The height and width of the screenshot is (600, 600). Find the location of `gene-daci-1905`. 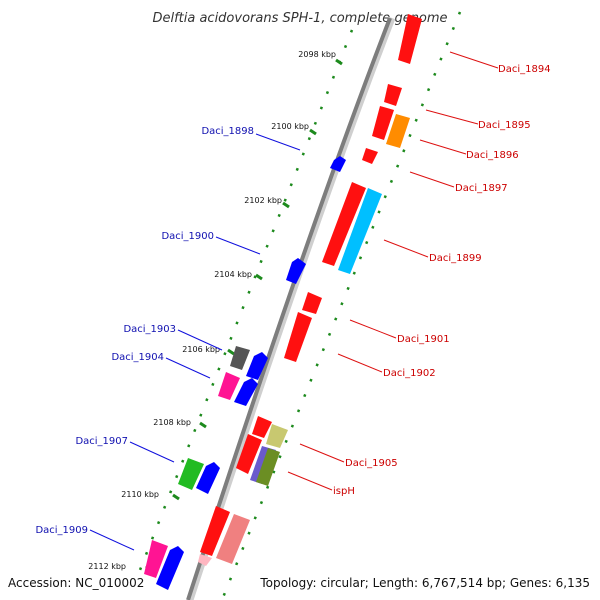

gene-daci-1905 is located at coordinates (249, 454).